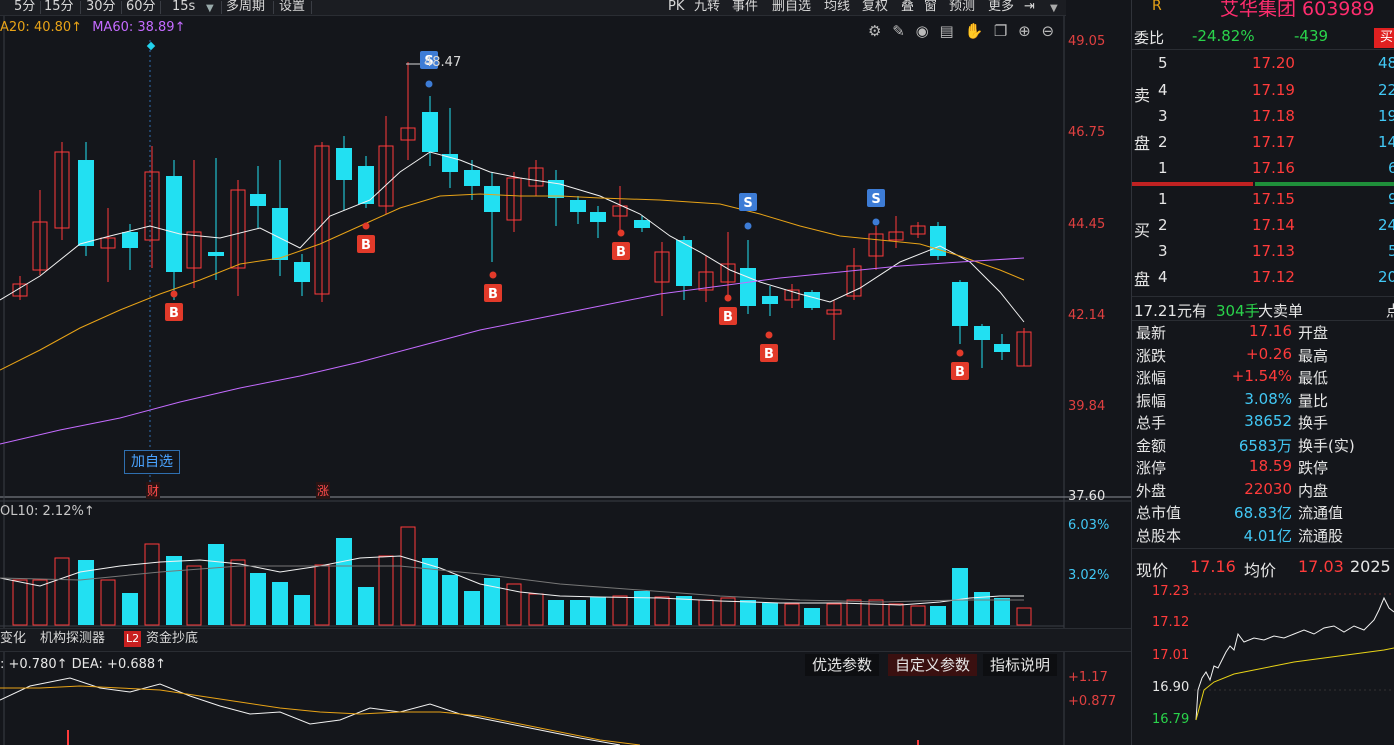  I want to click on buy-button: 买, so click(1384, 38).